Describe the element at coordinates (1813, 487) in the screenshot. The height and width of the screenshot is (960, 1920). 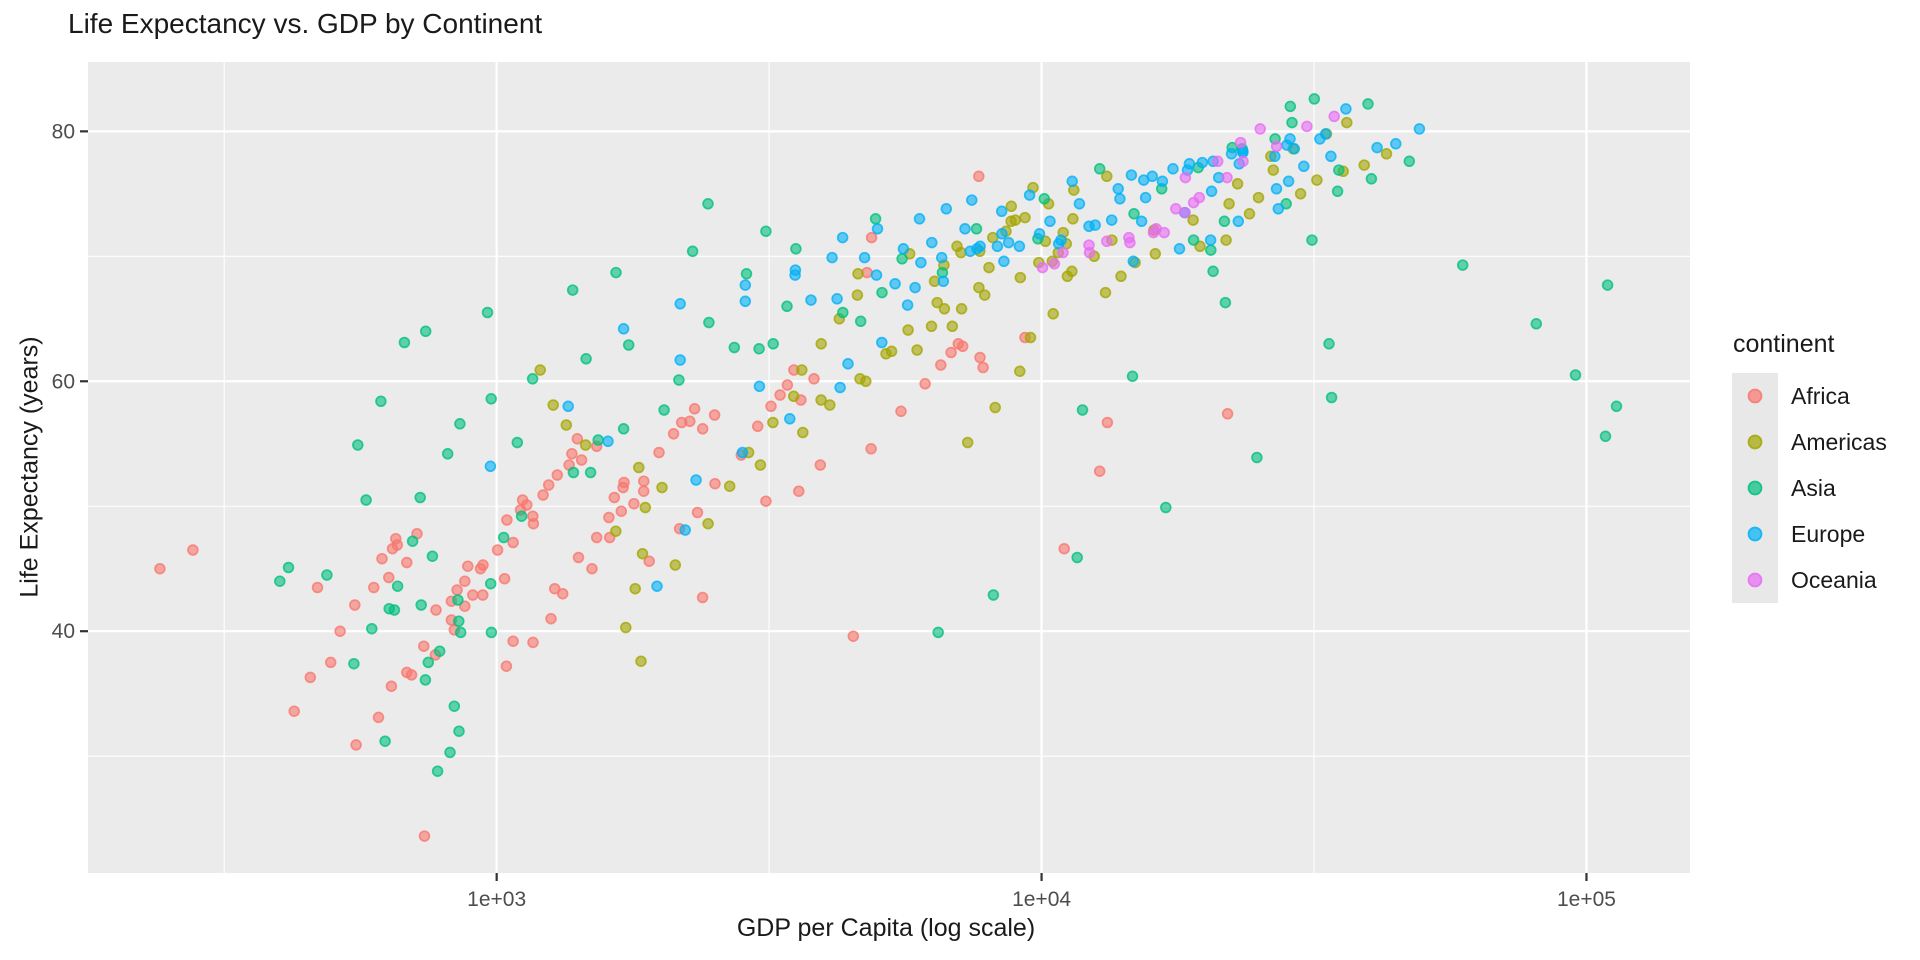
I see `legend-label-asia: Asia` at that location.